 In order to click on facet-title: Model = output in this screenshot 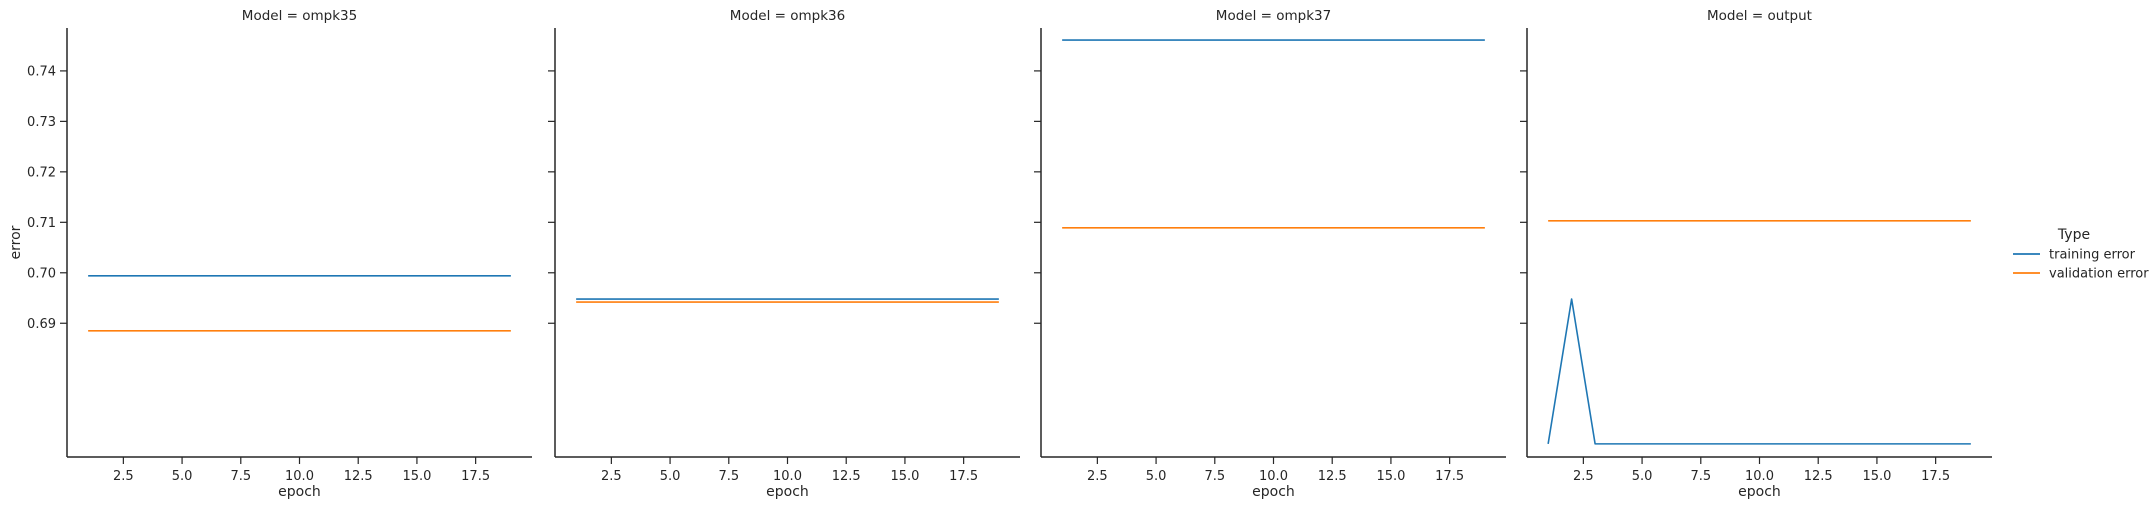, I will do `click(1759, 16)`.